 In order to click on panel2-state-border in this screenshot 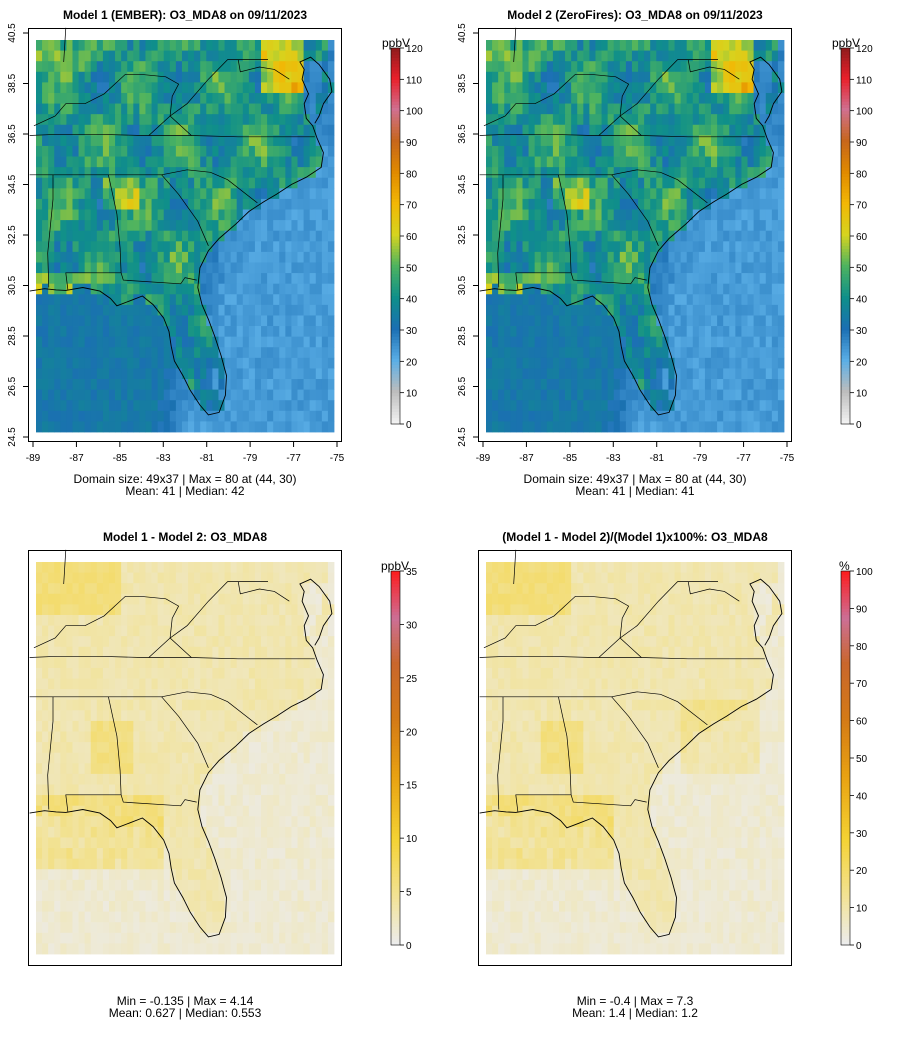, I will do `click(635, 210)`.